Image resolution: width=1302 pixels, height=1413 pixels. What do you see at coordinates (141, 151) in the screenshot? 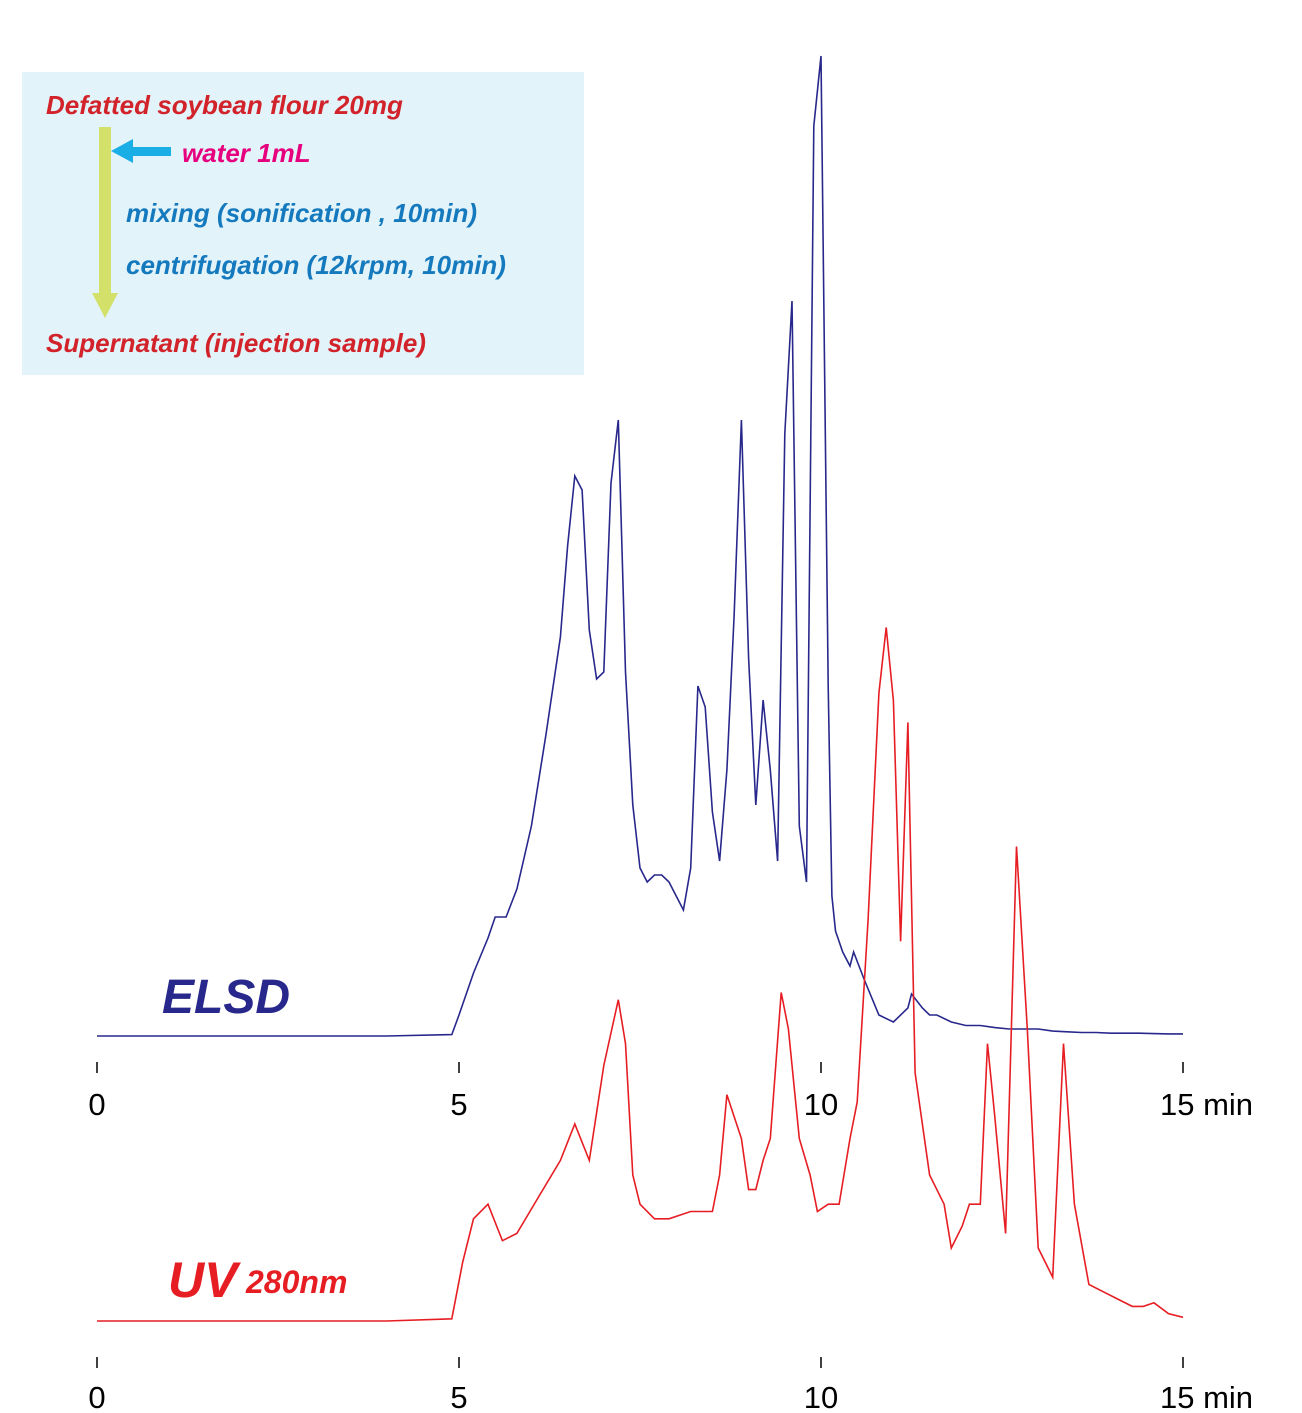
I see `water-arrow-icon` at bounding box center [141, 151].